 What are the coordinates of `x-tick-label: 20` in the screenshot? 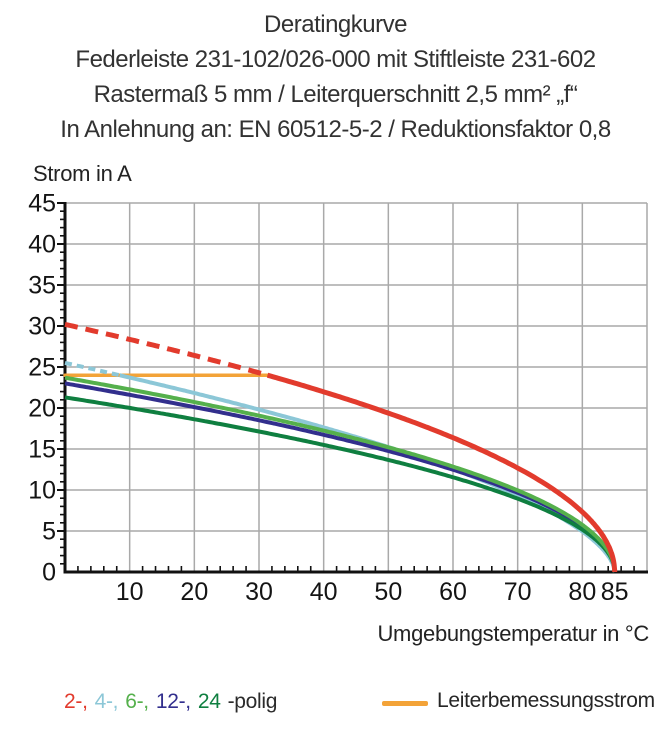 It's located at (194, 592).